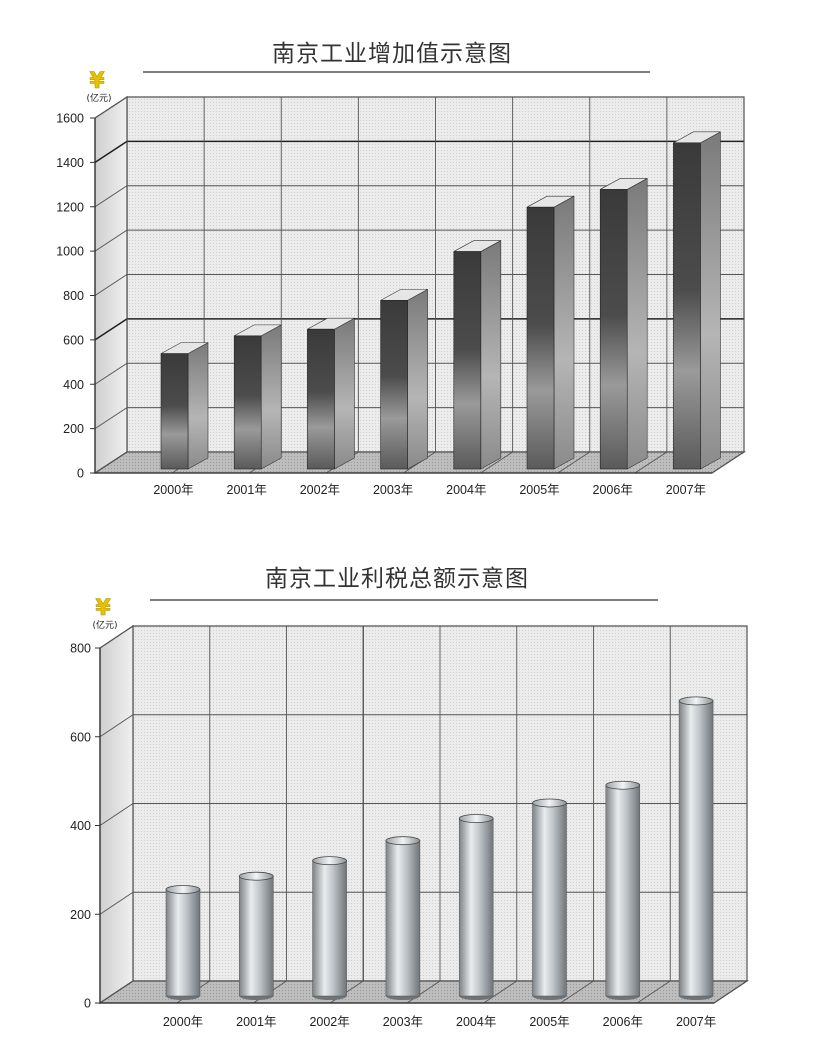 This screenshot has height=1057, width=813. Describe the element at coordinates (80, 649) in the screenshot. I see `chart2-ytick-label: 800` at that location.